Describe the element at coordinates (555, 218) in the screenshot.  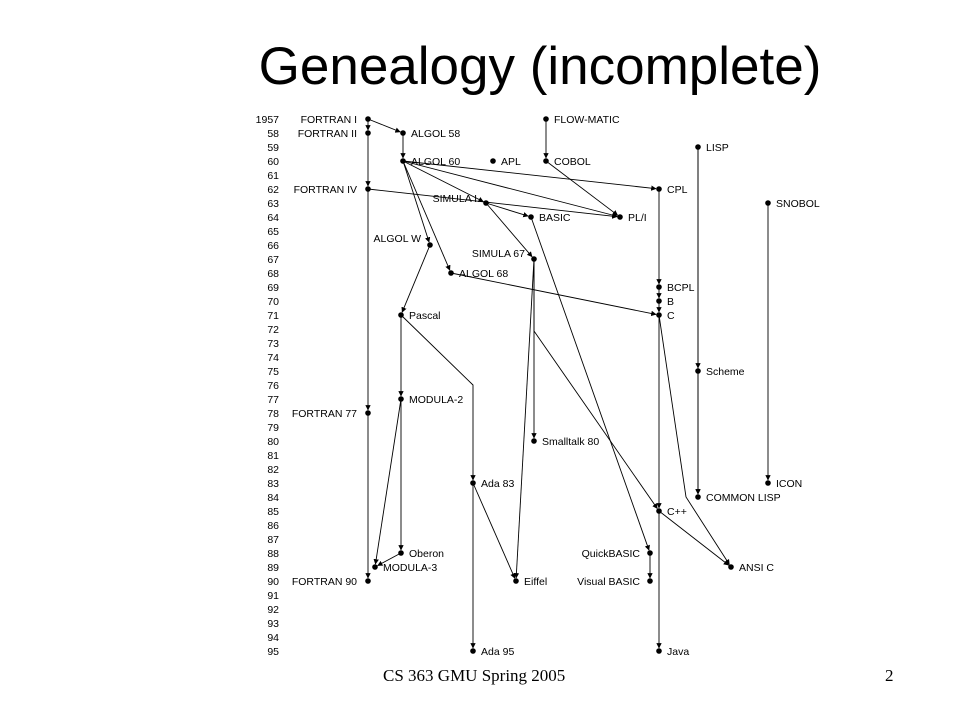
I see `node-label: BASIC` at that location.